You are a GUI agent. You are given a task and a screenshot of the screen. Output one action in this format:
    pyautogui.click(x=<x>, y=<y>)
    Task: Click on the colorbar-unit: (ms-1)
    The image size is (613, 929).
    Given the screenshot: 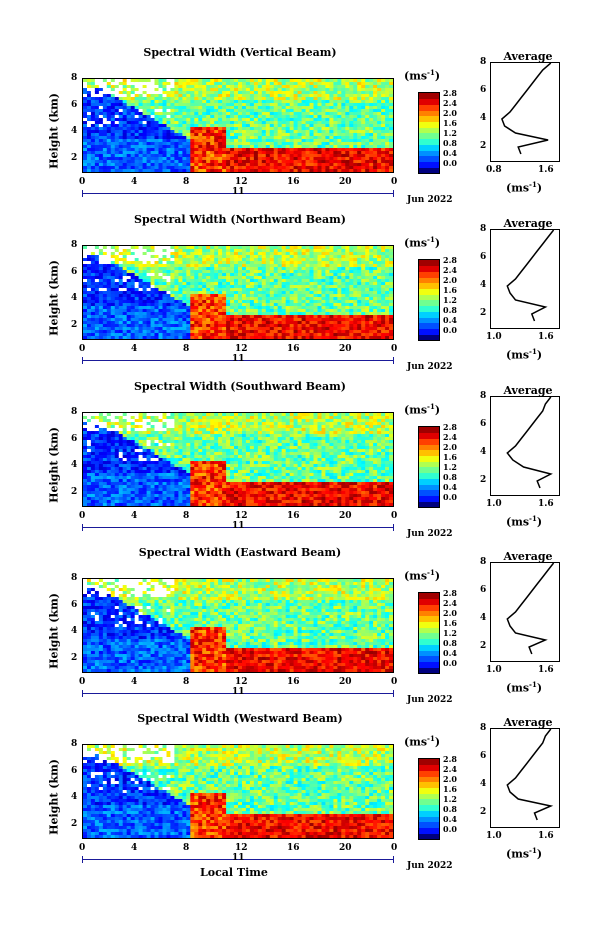 What is the action you would take?
    pyautogui.click(x=422, y=409)
    